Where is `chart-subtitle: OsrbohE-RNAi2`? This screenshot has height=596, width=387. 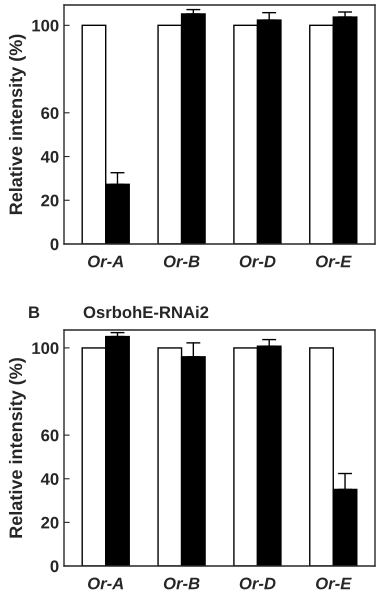
chart-subtitle: OsrbohE-RNAi2 is located at coordinates (146, 312).